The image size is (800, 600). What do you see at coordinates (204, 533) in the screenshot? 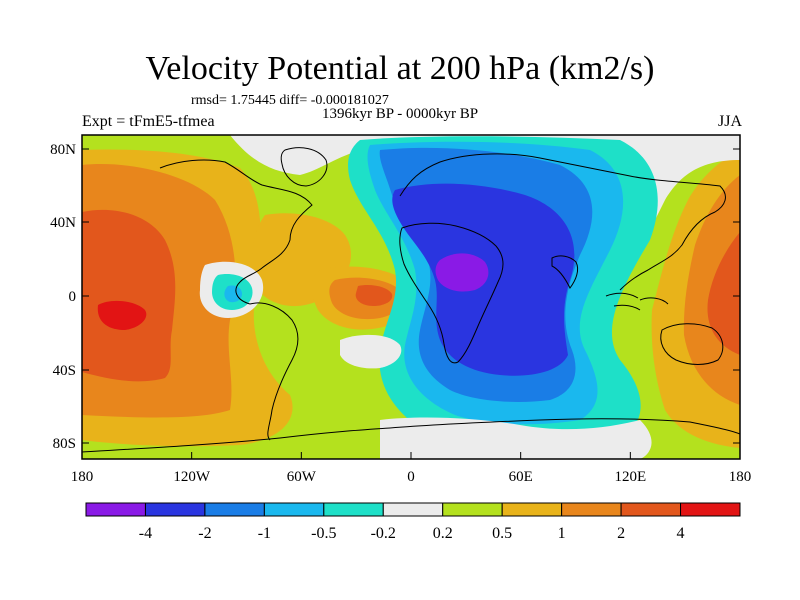
I see `colorbar-label: -2` at bounding box center [204, 533].